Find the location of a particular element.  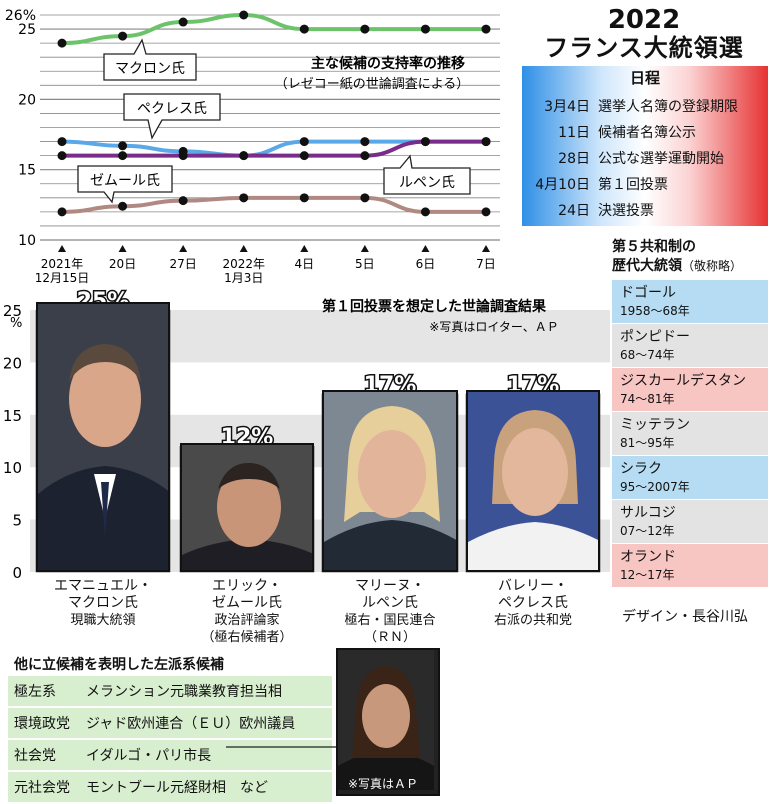

hidalgo-photo-note: ※写真はＡＰ is located at coordinates (383, 784).